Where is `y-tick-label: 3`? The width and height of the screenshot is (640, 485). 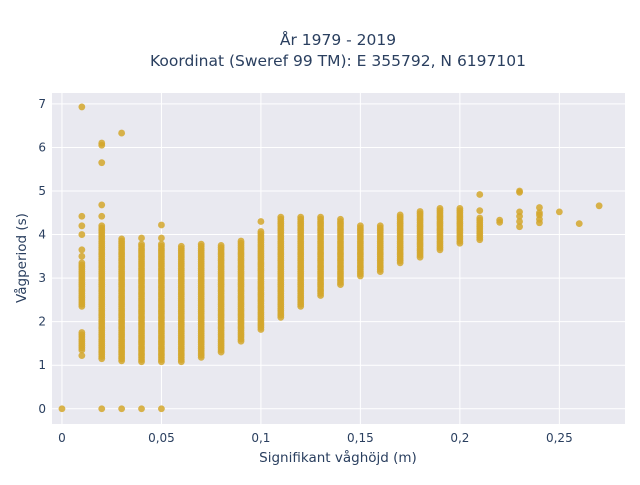 y-tick-label: 3 is located at coordinates (42, 278).